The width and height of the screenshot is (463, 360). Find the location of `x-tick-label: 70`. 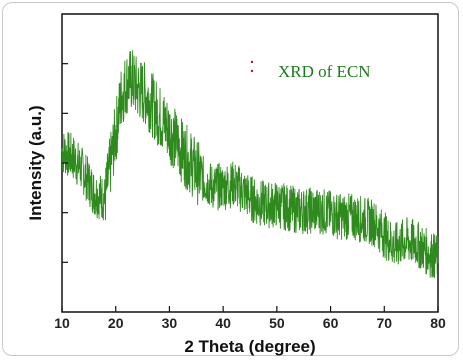

x-tick-label: 70 is located at coordinates (384, 323).